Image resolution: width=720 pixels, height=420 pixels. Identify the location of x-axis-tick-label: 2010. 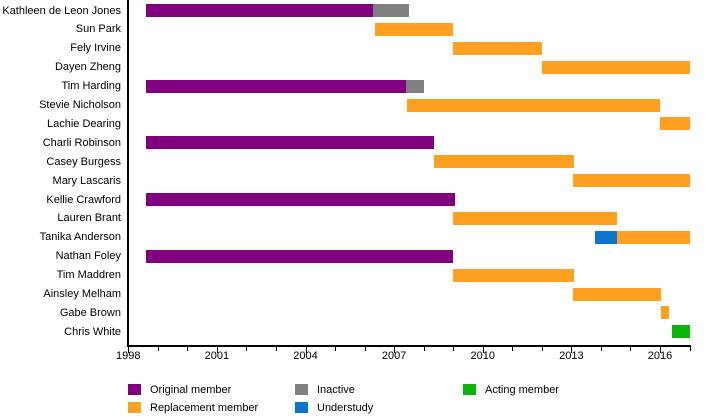
(482, 356).